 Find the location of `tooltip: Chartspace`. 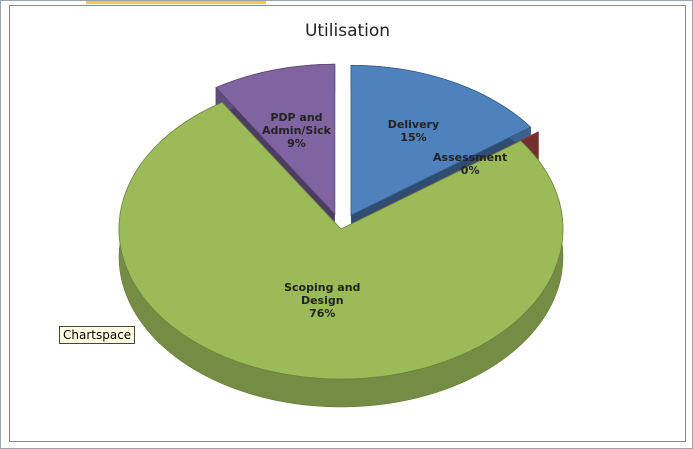

tooltip: Chartspace is located at coordinates (97, 335).